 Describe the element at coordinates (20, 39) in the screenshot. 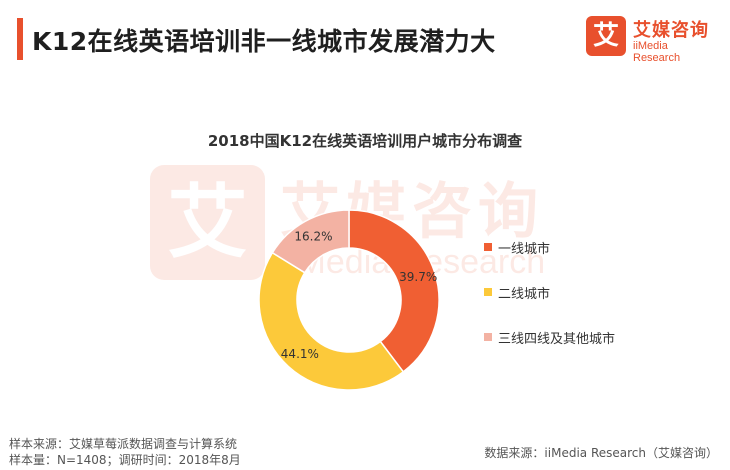

I see `header-accent-bar` at that location.